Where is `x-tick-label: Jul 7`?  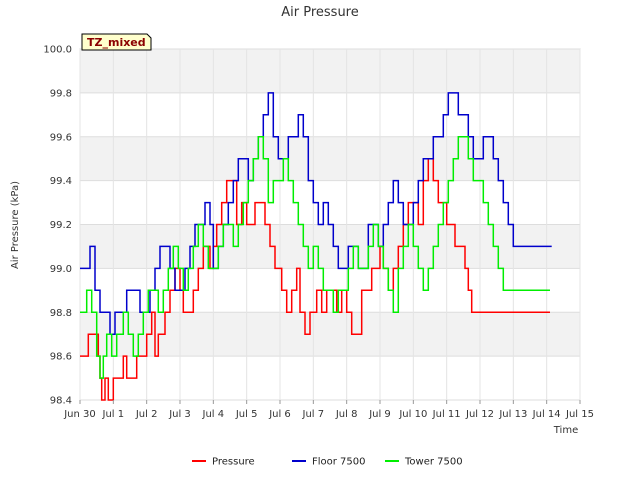 x-tick-label: Jul 7 is located at coordinates (313, 414).